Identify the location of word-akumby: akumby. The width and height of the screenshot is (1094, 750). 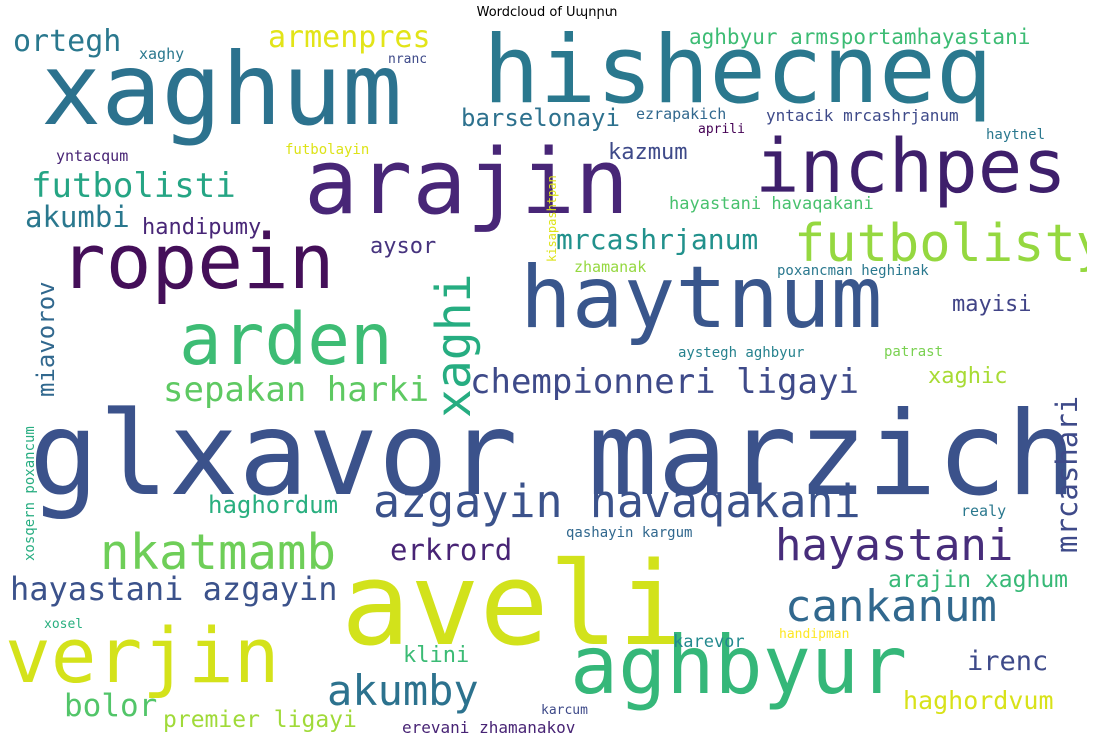
(403, 690).